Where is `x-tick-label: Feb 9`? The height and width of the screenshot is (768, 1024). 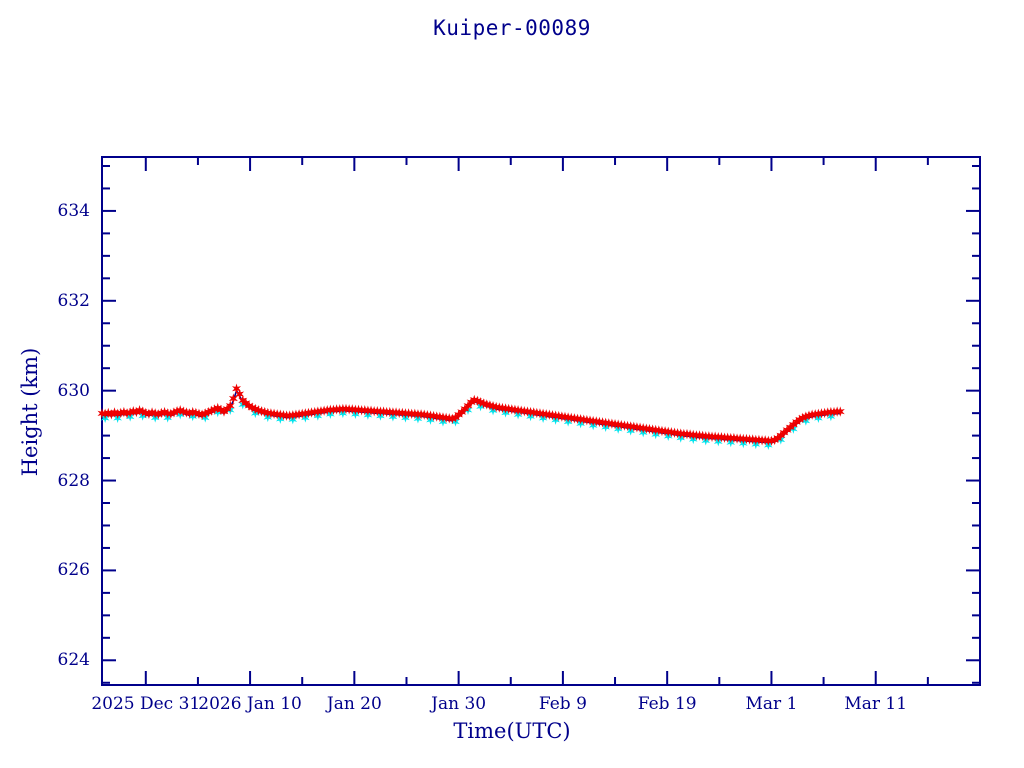 x-tick-label: Feb 9 is located at coordinates (562, 704).